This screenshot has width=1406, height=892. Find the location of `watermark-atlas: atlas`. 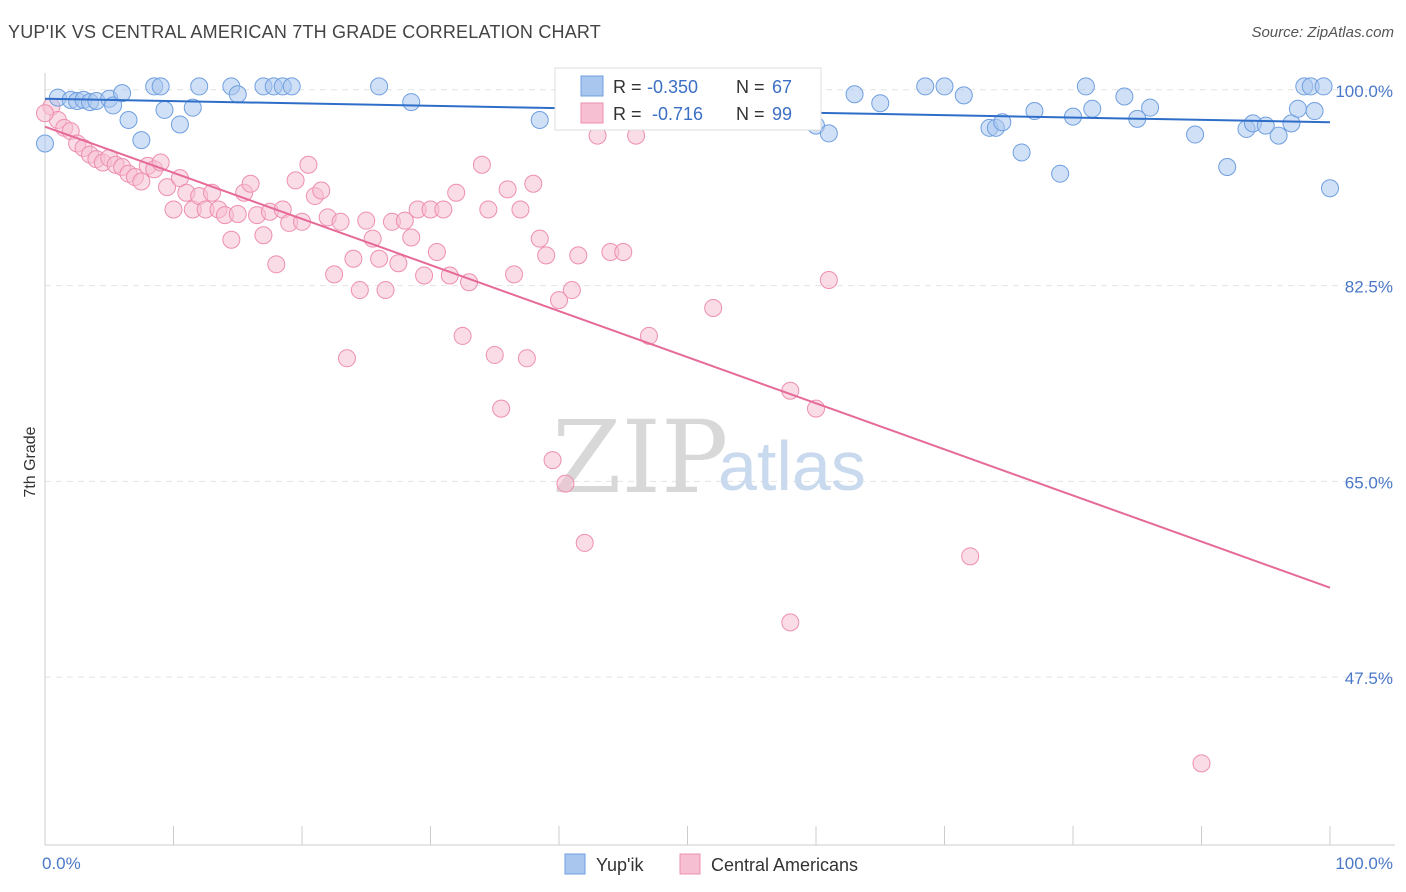

watermark-atlas: atlas is located at coordinates (792, 466).